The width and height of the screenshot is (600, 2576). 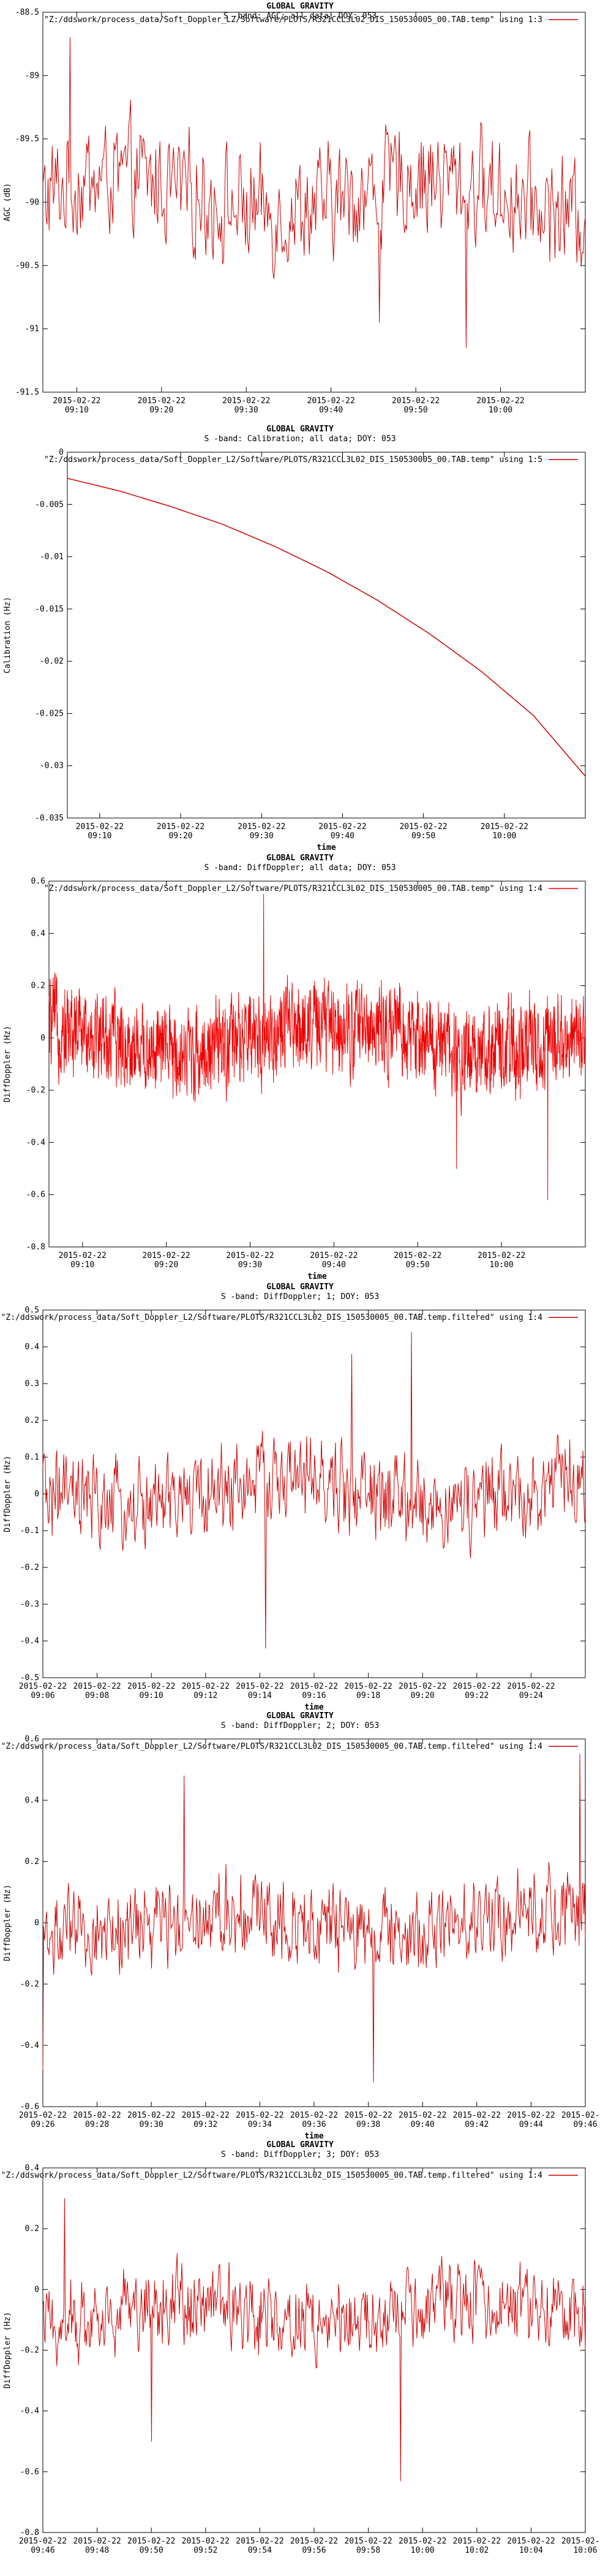 I want to click on x-tick-time: 09:30, so click(x=250, y=1265).